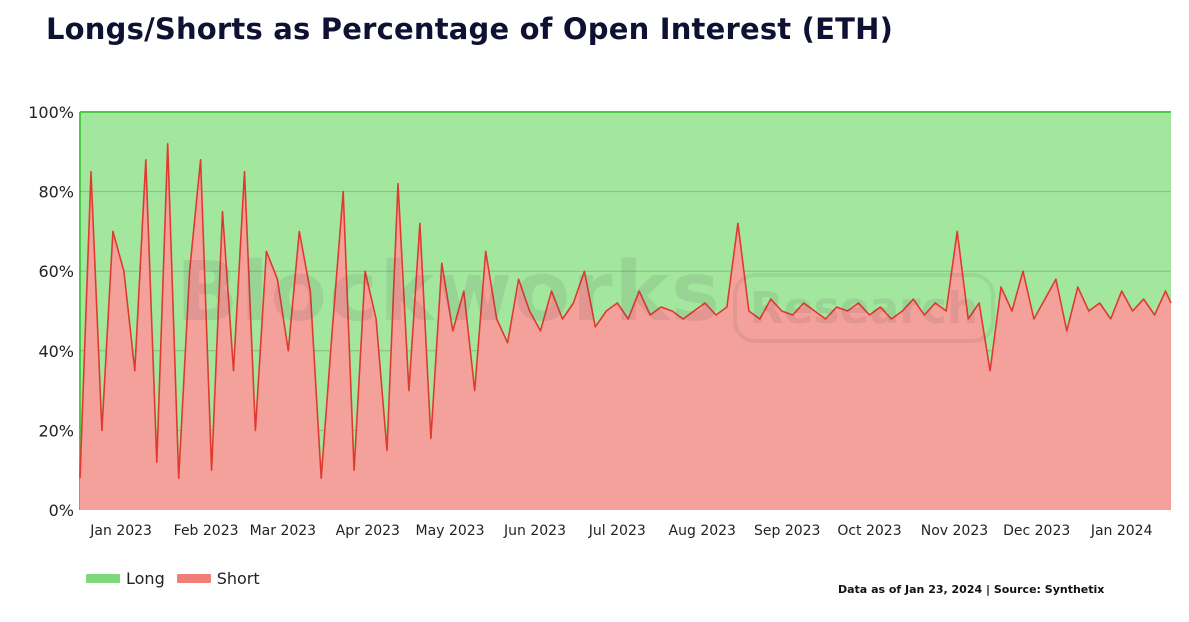 The image size is (1189, 622). I want to click on x-tick-label-3: Apr 2023, so click(368, 531).